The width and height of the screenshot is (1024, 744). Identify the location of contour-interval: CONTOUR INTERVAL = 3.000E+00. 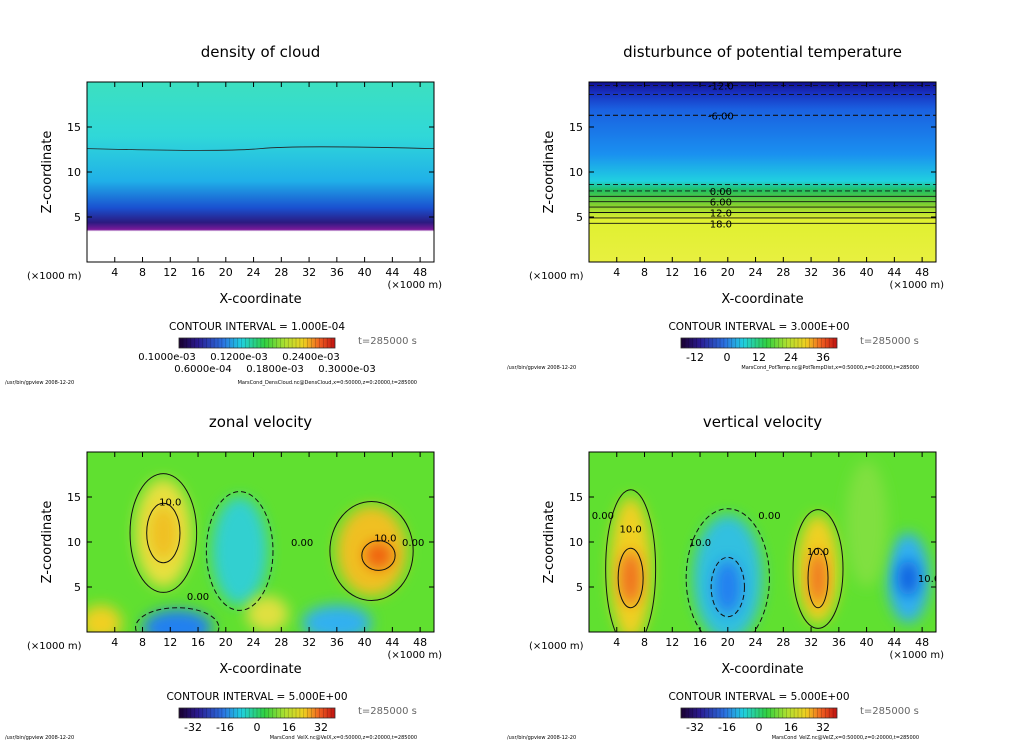
(758, 327).